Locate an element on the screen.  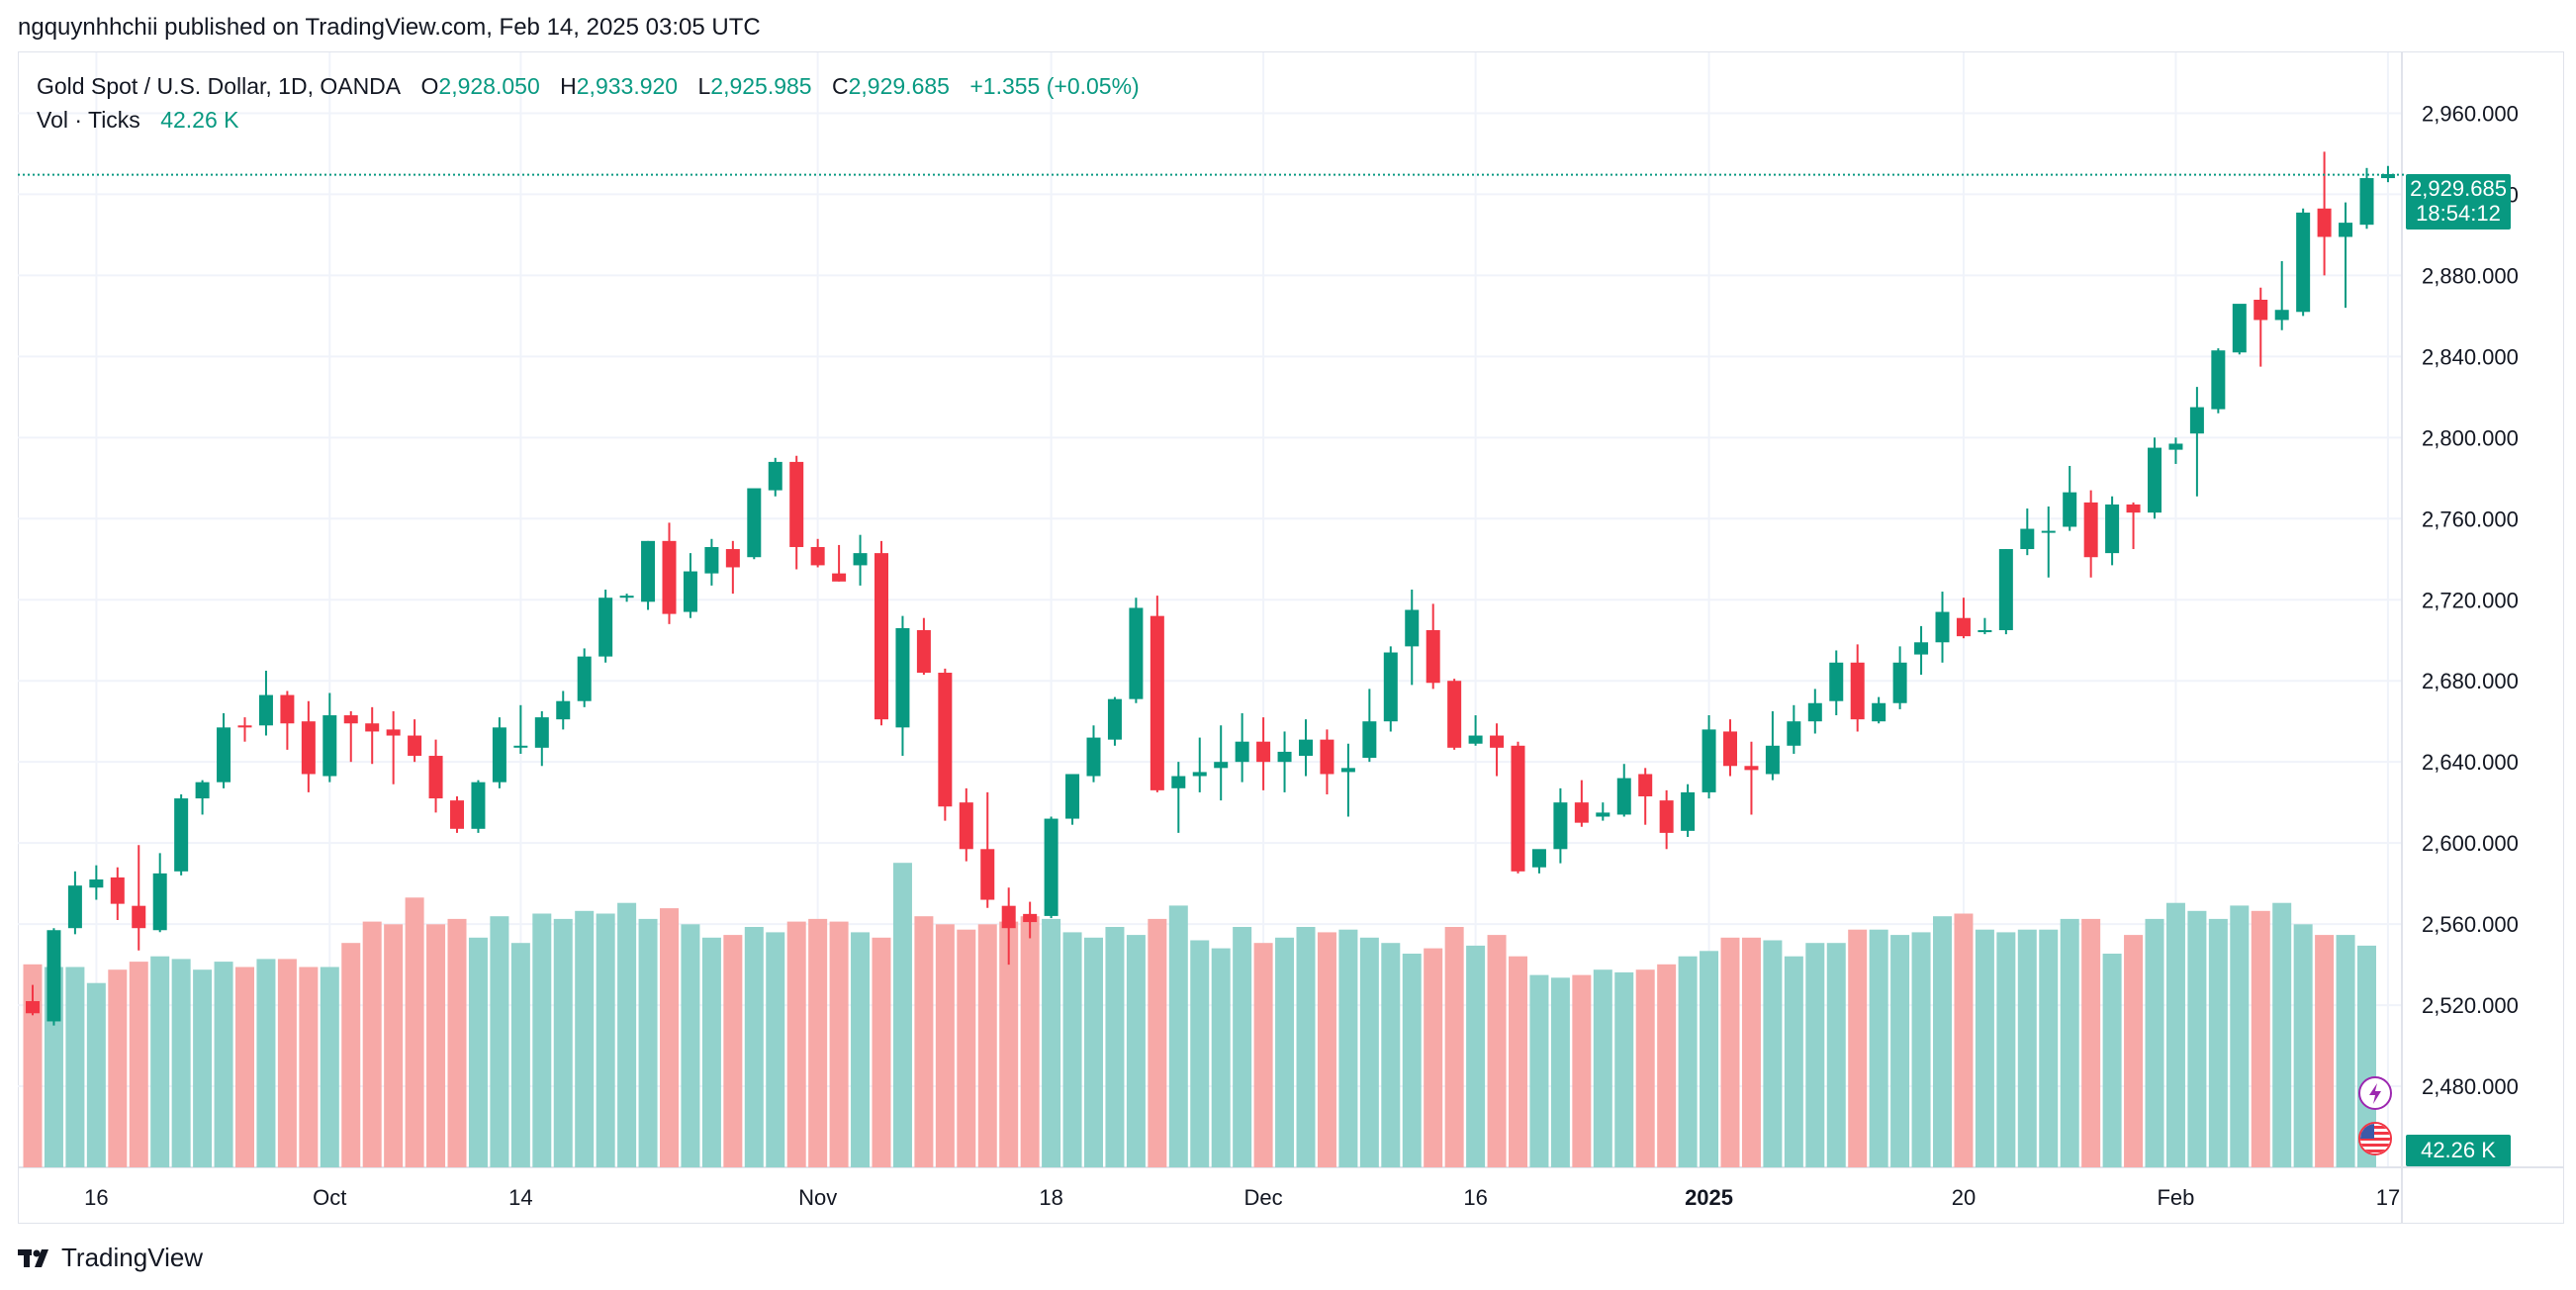
price-tick-label: 2,880.000 is located at coordinates (2471, 275).